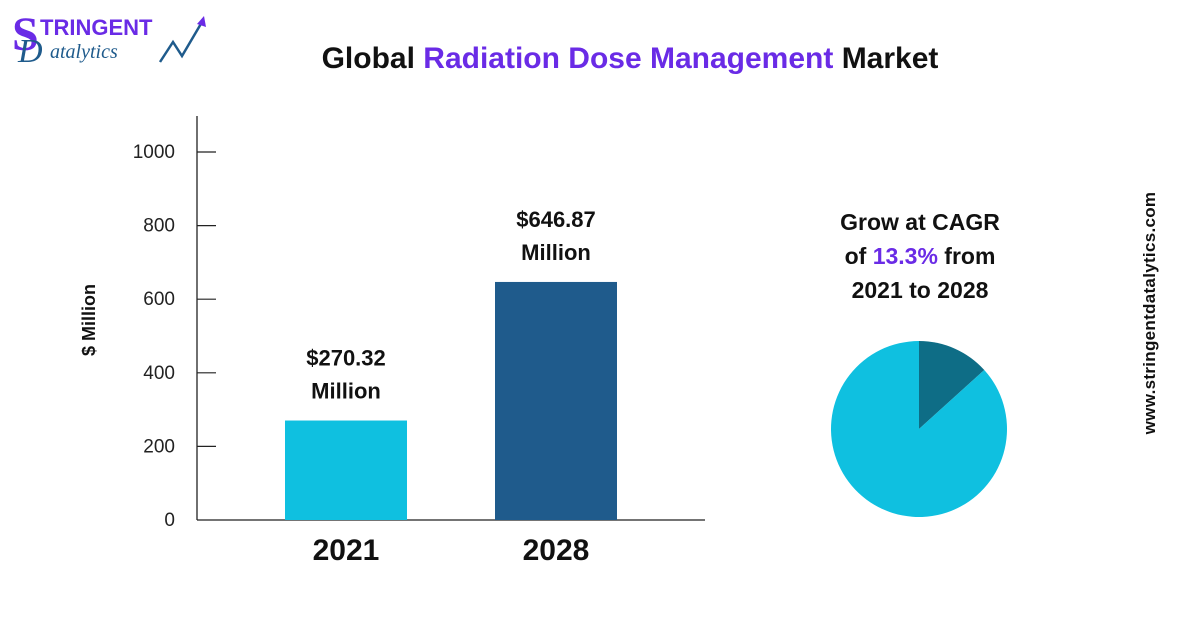 The height and width of the screenshot is (627, 1200). Describe the element at coordinates (96, 27) in the screenshot. I see `logo-text-main: TRINGENT` at that location.